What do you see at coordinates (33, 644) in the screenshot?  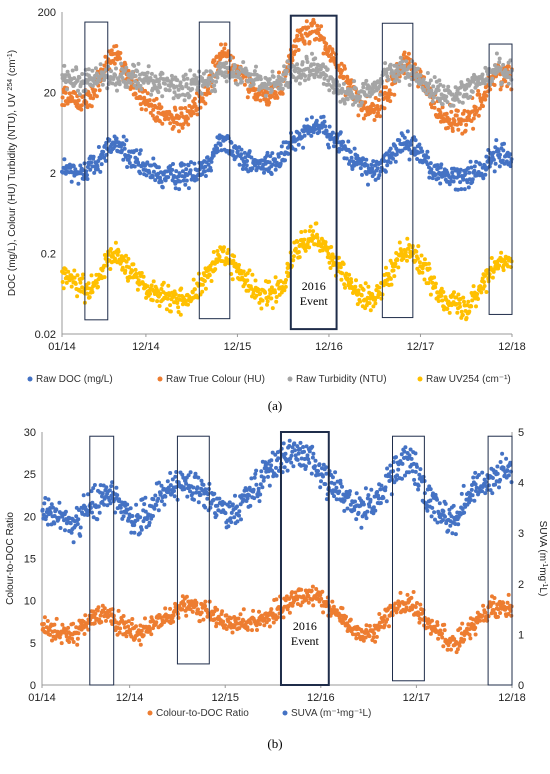 I see `y-tick-label: 5` at bounding box center [33, 644].